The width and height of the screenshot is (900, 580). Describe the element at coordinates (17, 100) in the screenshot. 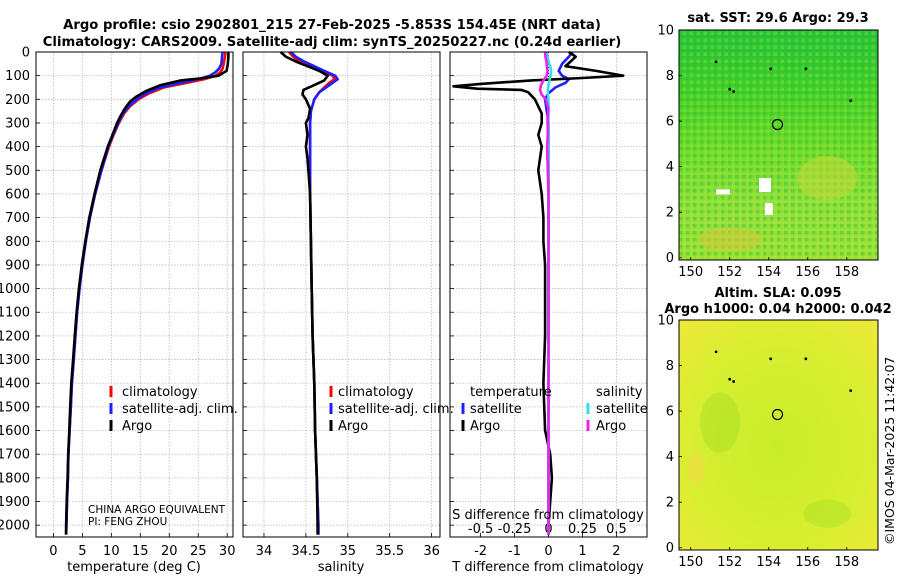

I see `depth-tick-label: 200` at that location.